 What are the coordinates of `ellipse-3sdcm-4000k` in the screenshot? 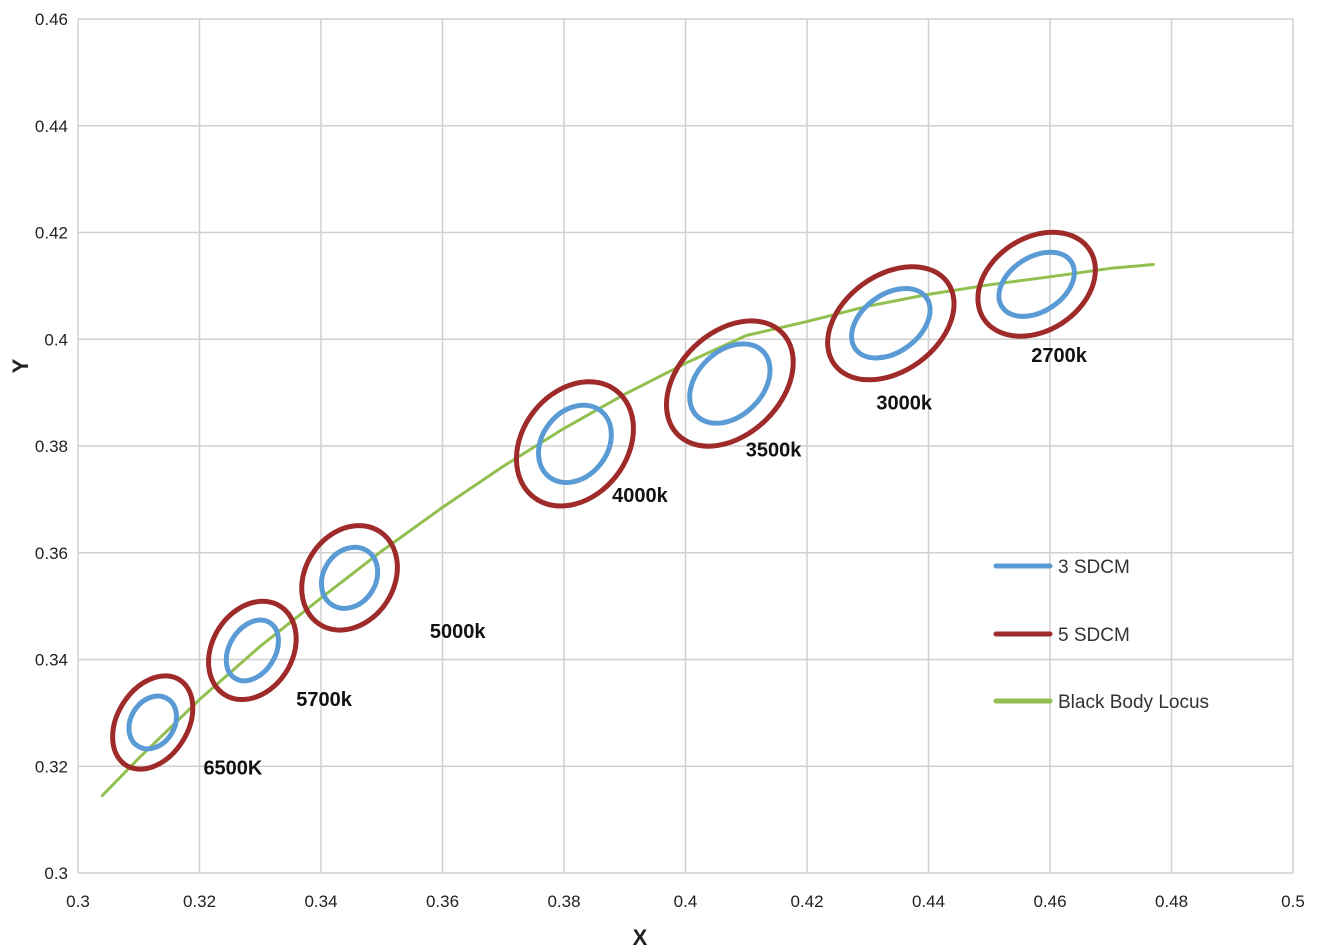 It's located at (575, 444).